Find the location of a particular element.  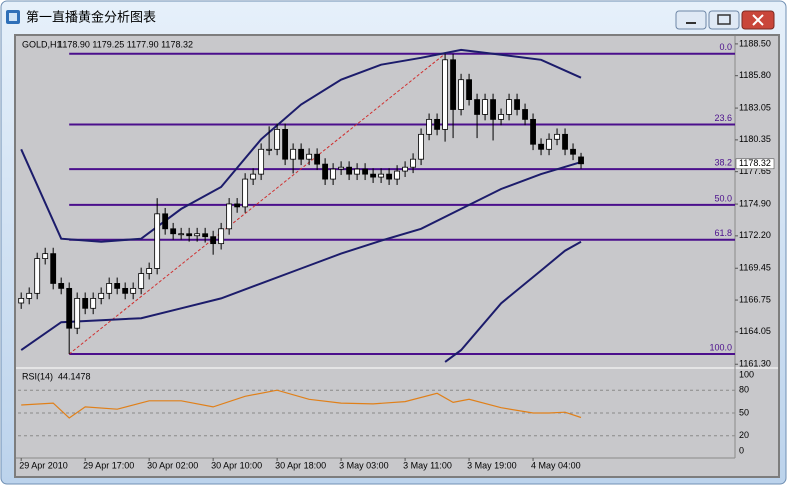

y-tick-label: 1174.90 is located at coordinates (755, 203).